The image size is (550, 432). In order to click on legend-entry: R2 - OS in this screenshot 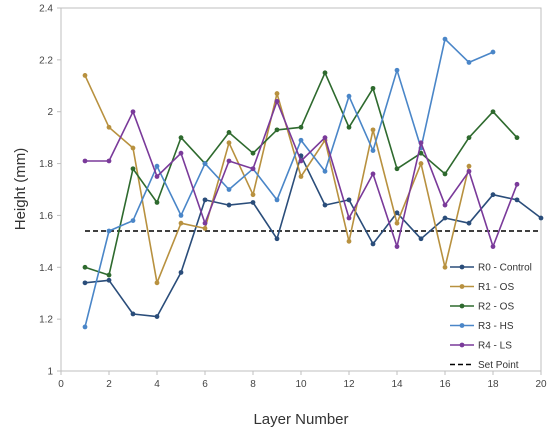, I will do `click(482, 307)`.